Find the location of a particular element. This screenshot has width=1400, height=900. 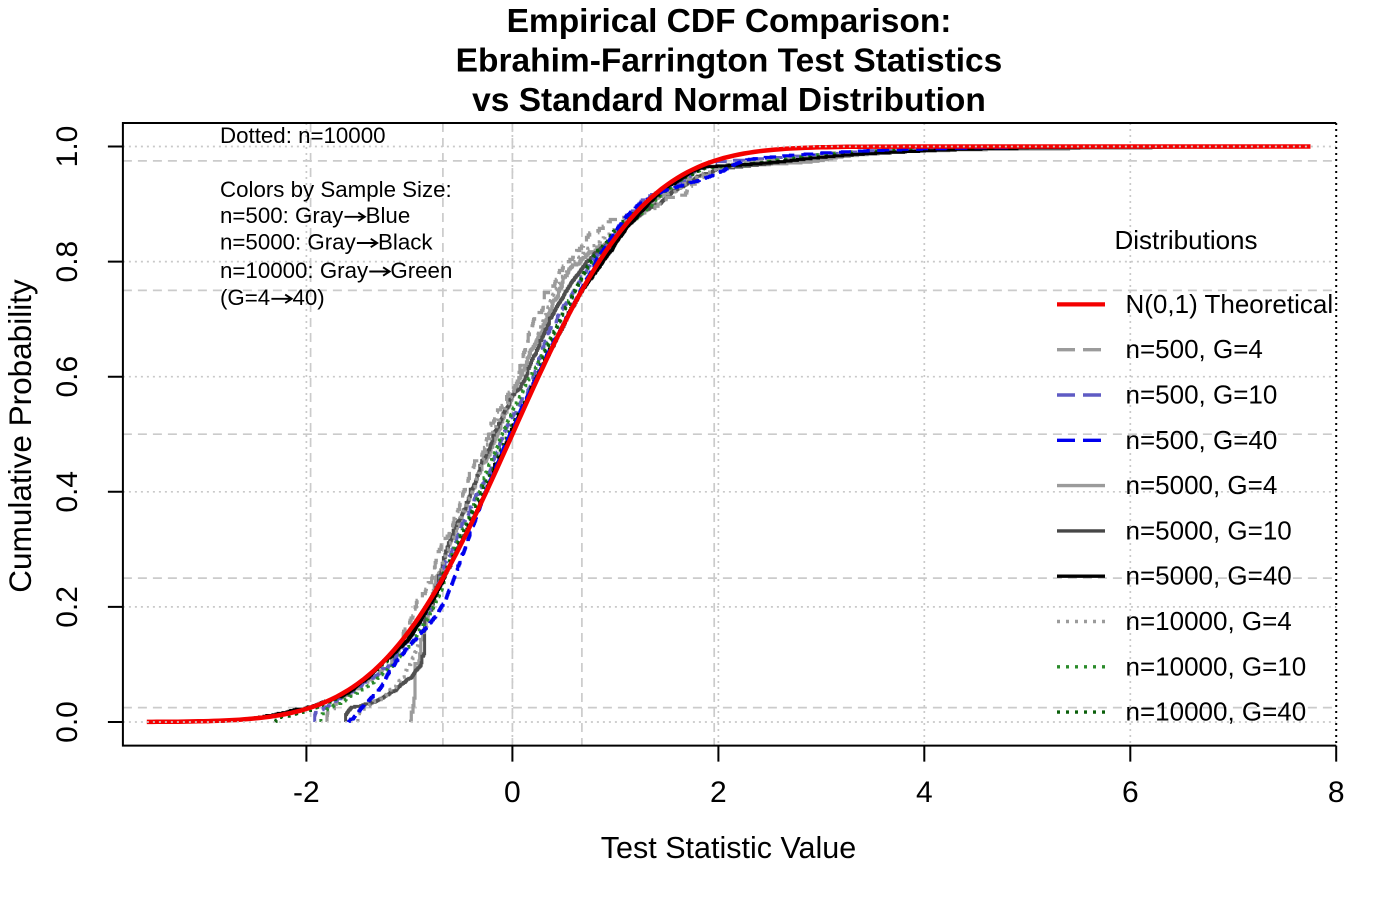

svg-text: Cumulative Probability is located at coordinates (20, 436).